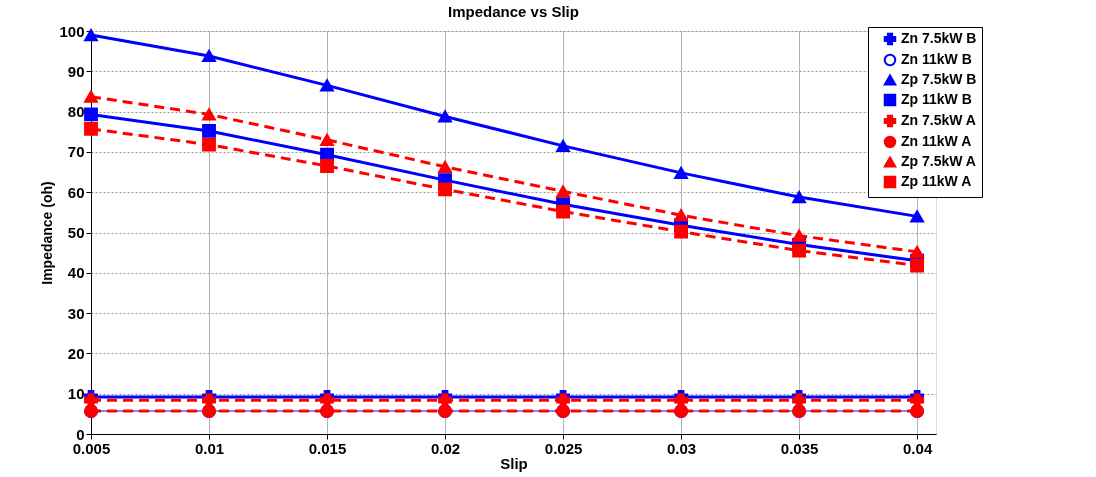 The height and width of the screenshot is (477, 1096). I want to click on y-tick-label: 70, so click(76, 152).